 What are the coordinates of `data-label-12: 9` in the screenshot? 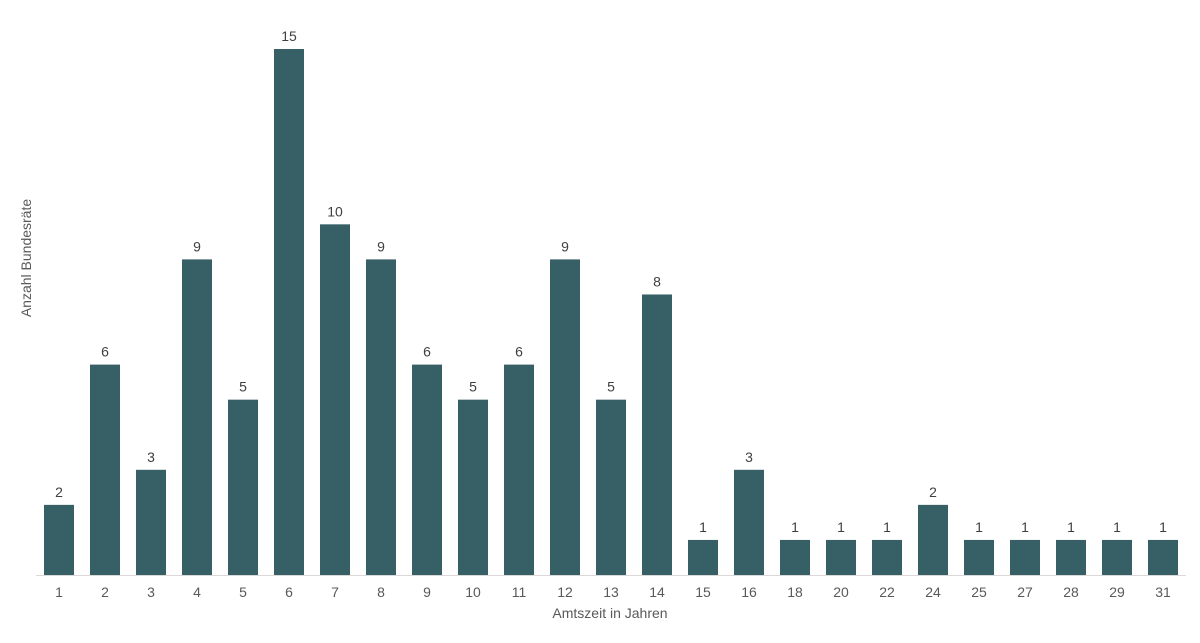 It's located at (565, 246).